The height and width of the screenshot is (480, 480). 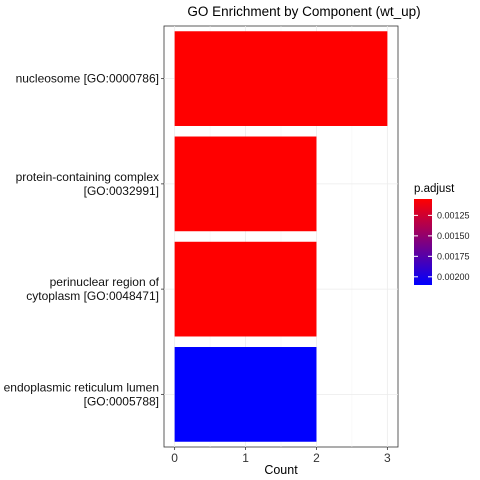 I want to click on x-axis-label: Count, so click(x=281, y=470).